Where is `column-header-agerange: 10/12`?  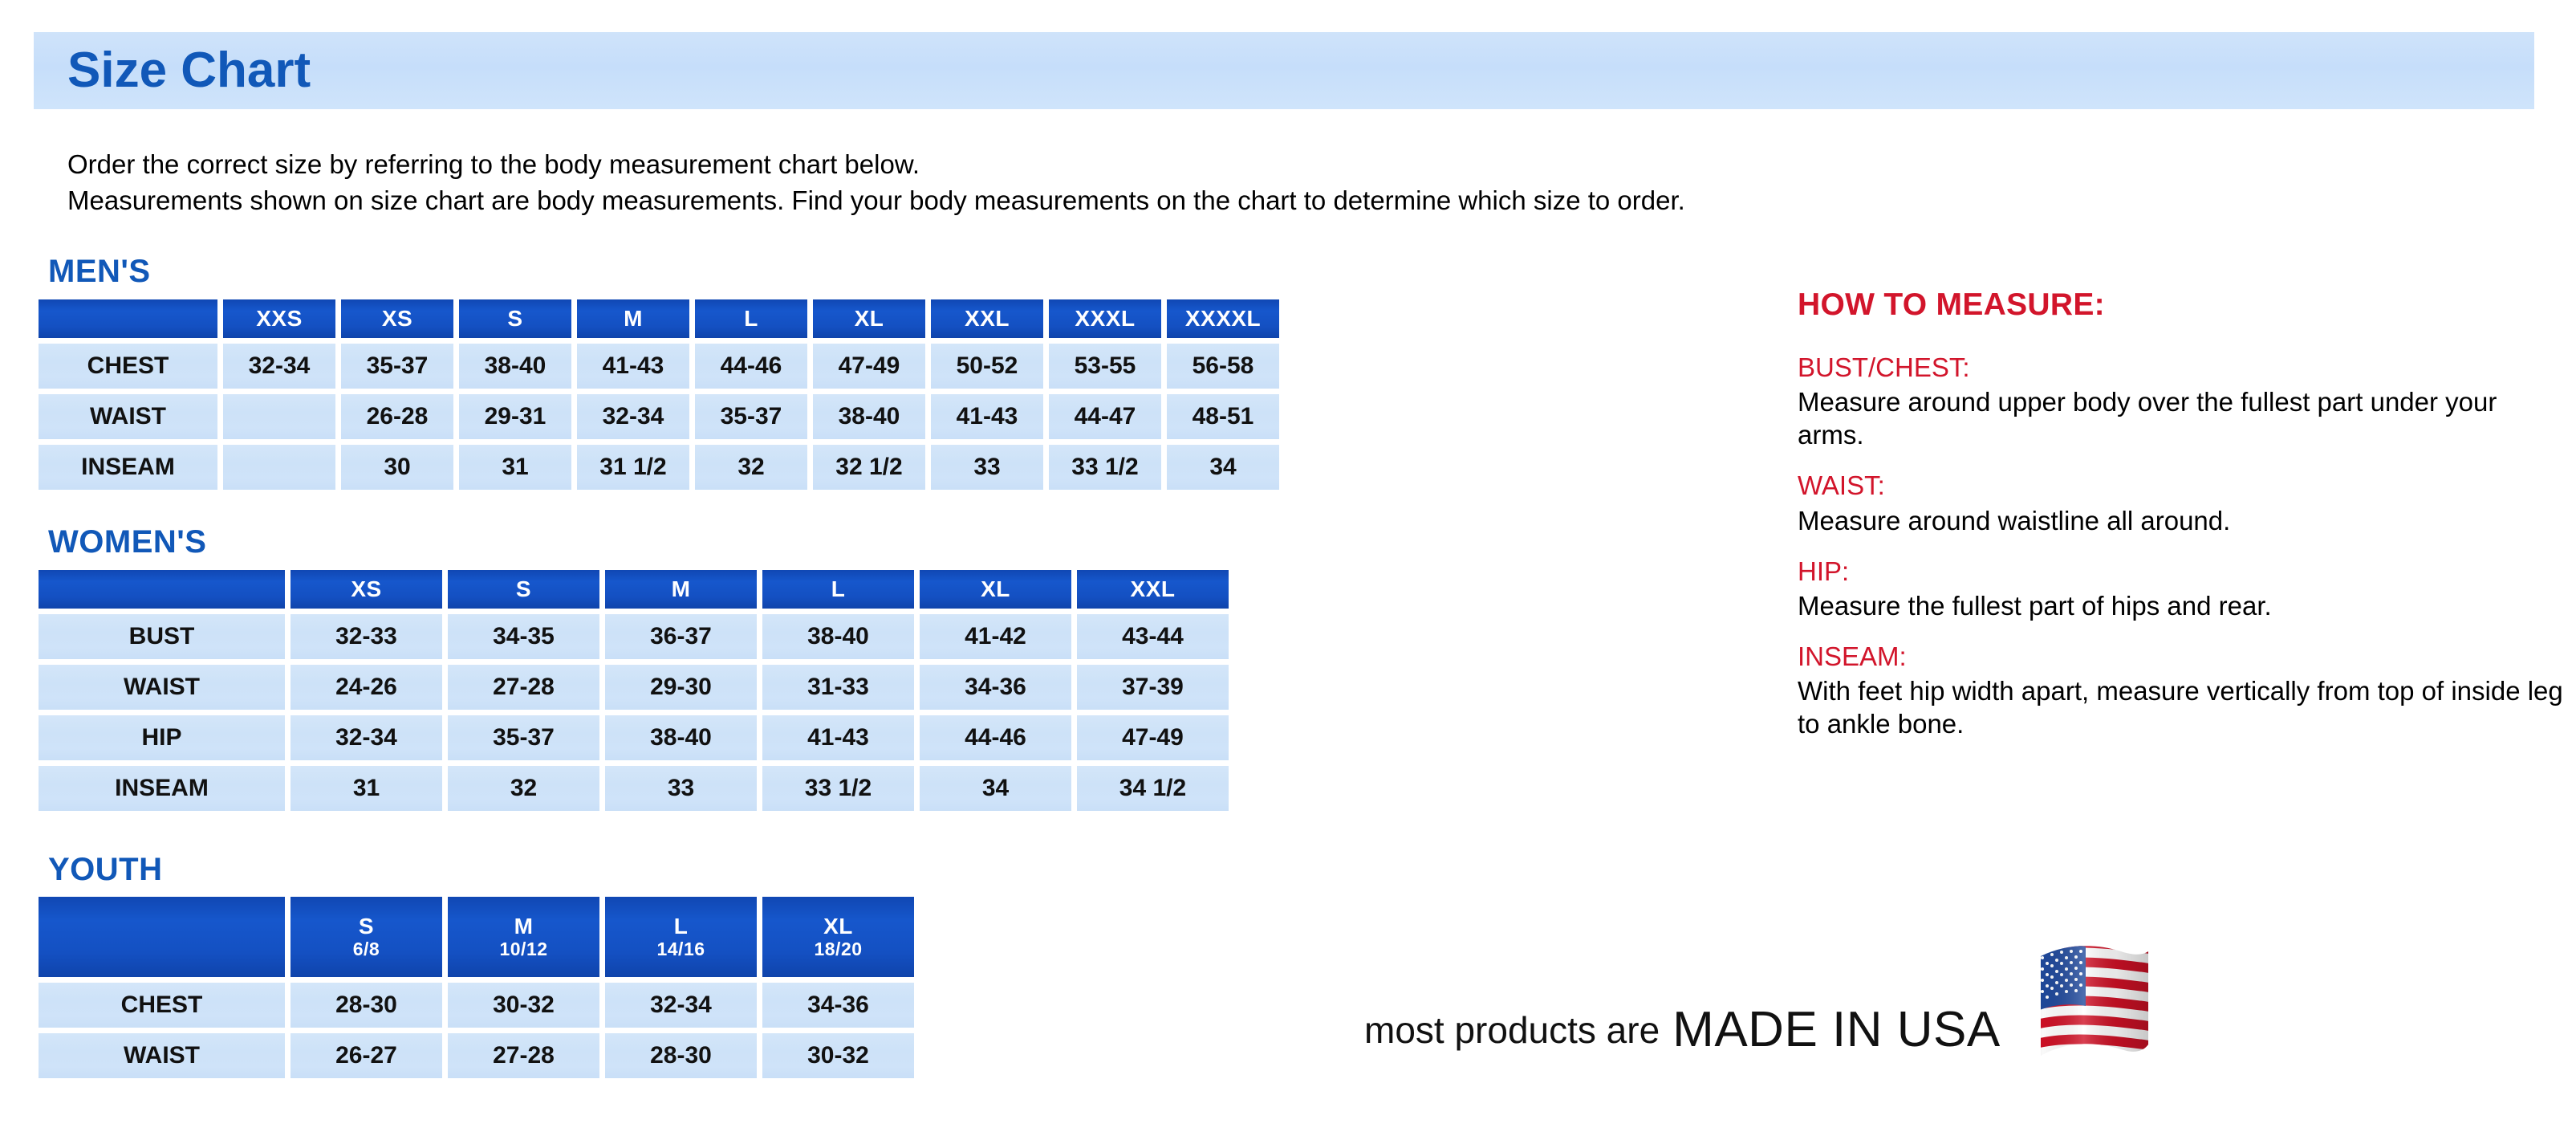
column-header-agerange: 10/12 is located at coordinates (523, 948).